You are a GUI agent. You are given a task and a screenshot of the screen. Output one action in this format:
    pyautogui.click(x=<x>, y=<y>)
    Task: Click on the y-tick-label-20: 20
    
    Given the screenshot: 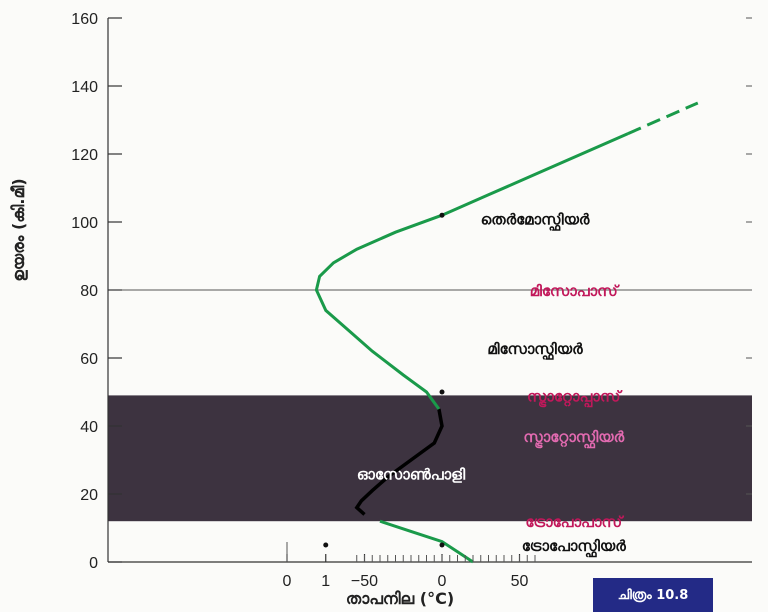 What is the action you would take?
    pyautogui.click(x=89, y=495)
    